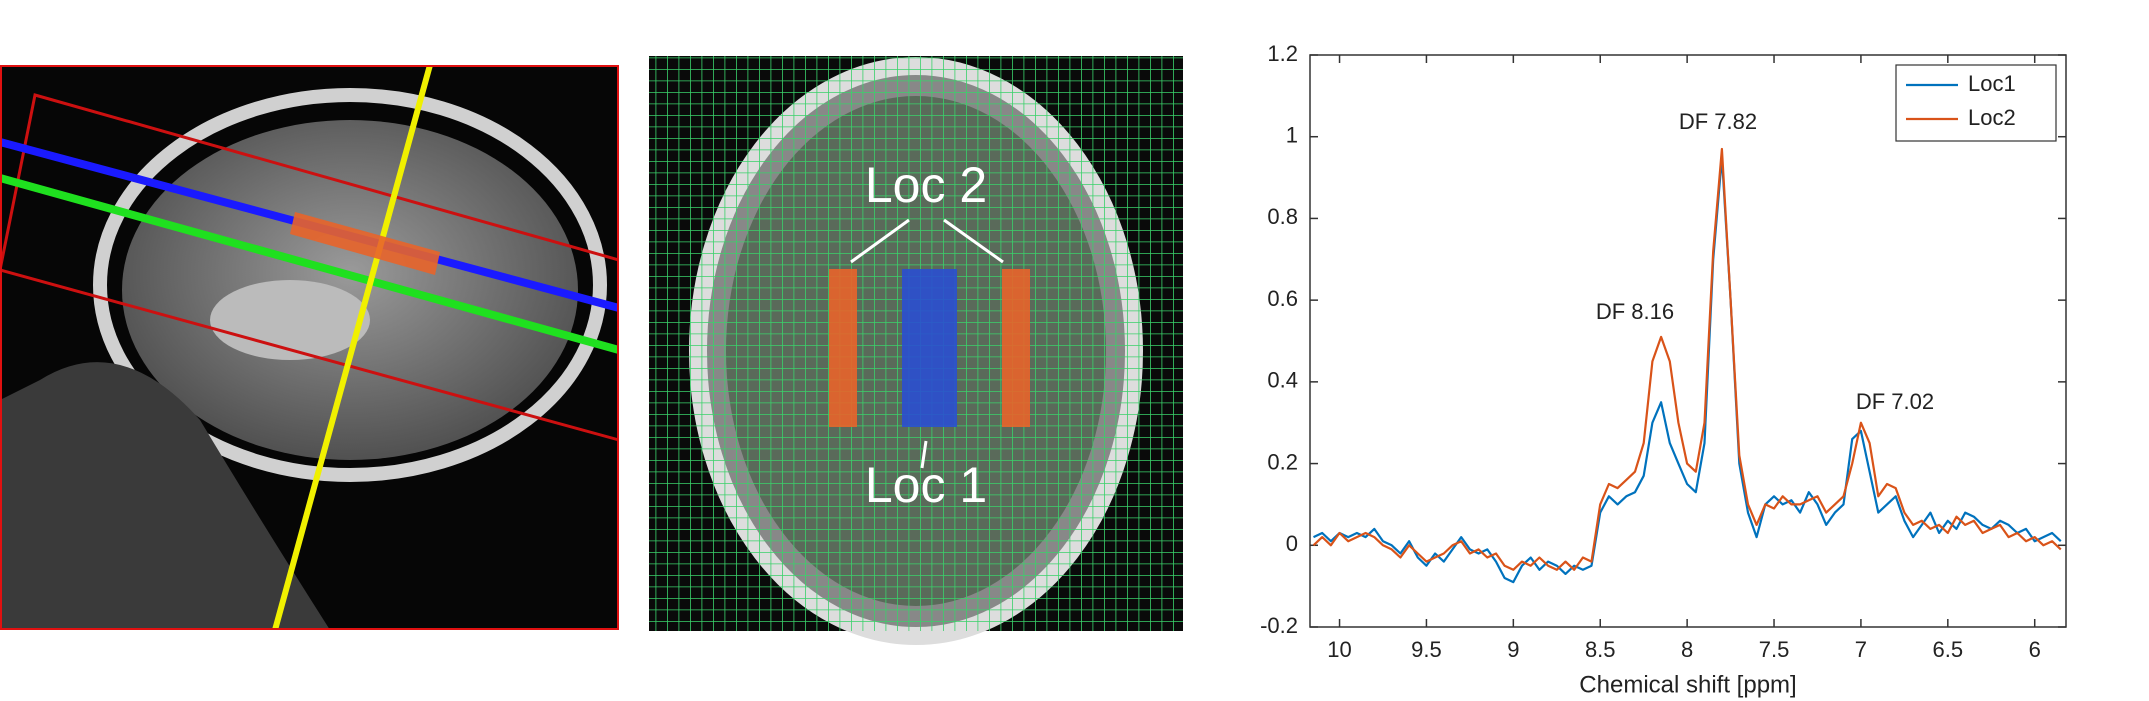 This screenshot has width=2149, height=701. What do you see at coordinates (1774, 649) in the screenshot?
I see `x-tick-label: 7.5` at bounding box center [1774, 649].